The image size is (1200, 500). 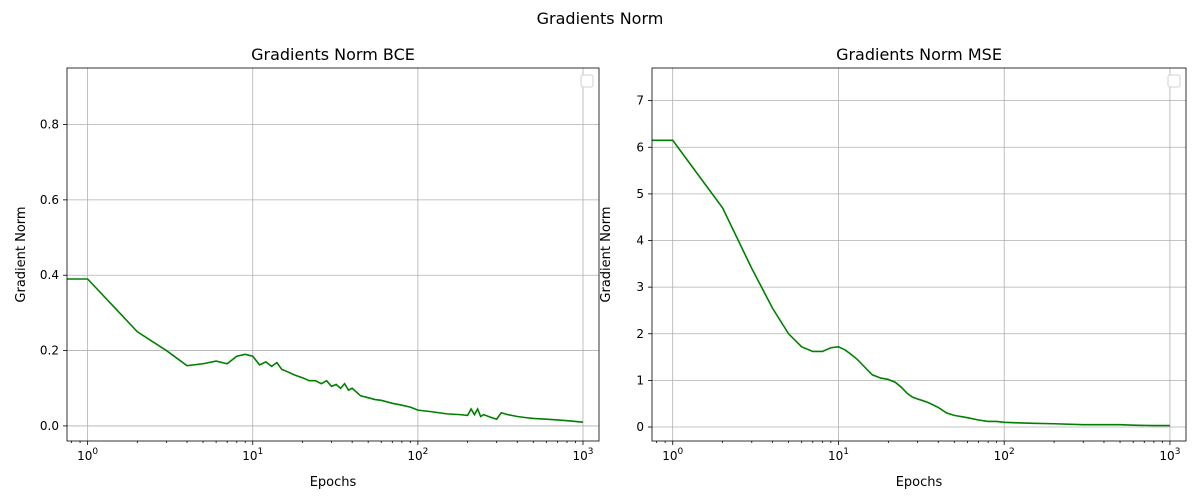 I want to click on mse-ytick-label-7: 7, so click(x=640, y=101).